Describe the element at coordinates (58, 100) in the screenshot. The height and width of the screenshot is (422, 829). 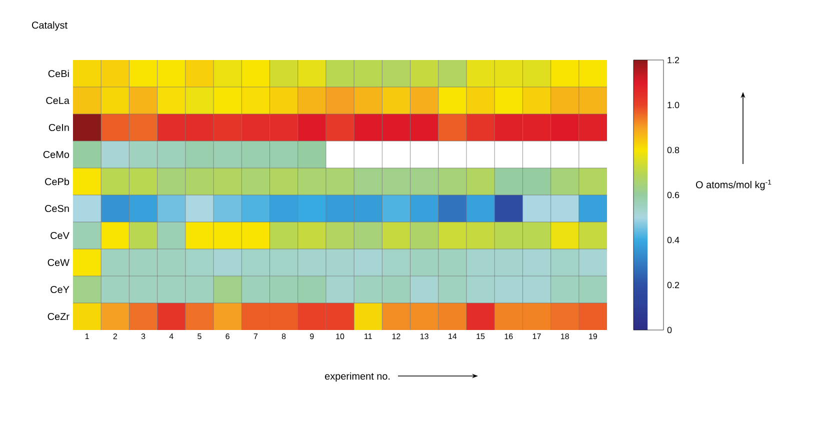
I see `y-tick-label: CeLa` at that location.